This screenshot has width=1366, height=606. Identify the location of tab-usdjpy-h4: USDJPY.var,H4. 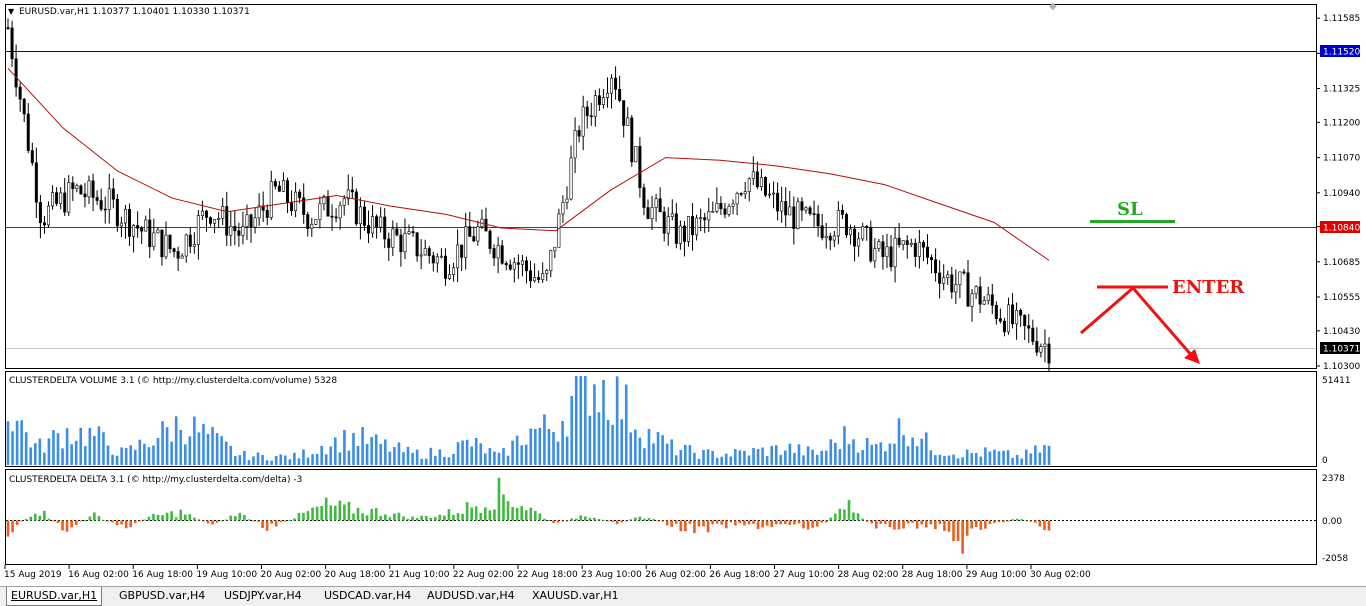
(263, 595).